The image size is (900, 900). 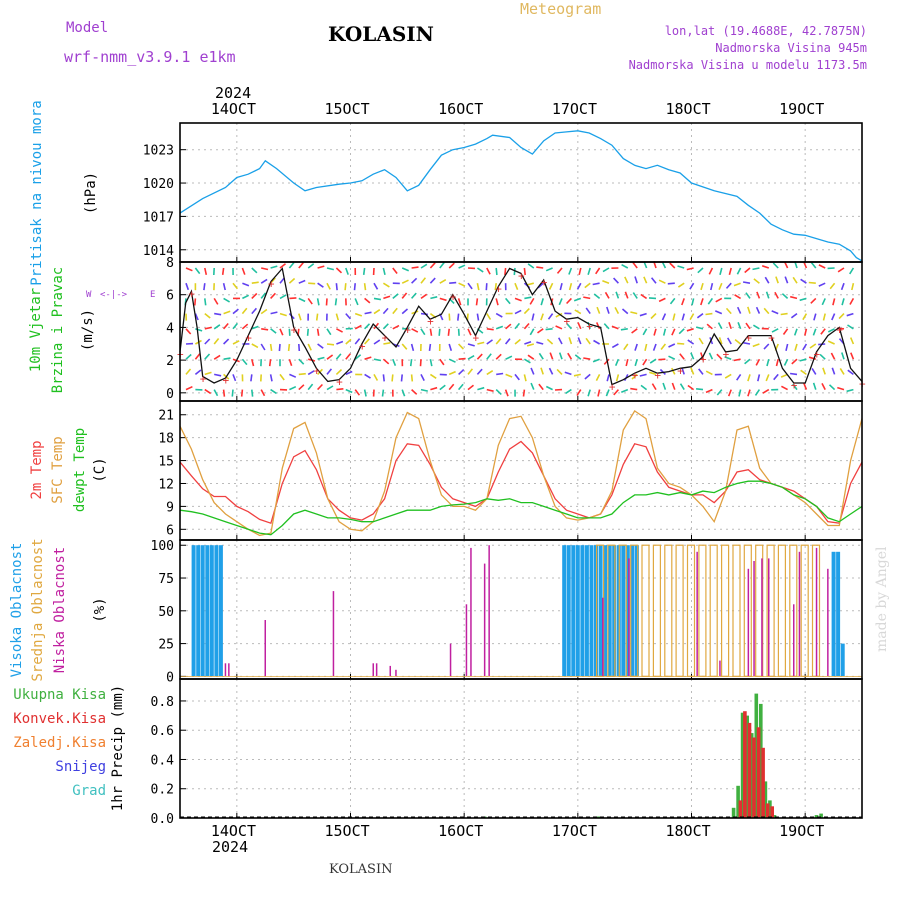 I want to click on bottom-xtick-label: 16OCT, so click(x=461, y=831).